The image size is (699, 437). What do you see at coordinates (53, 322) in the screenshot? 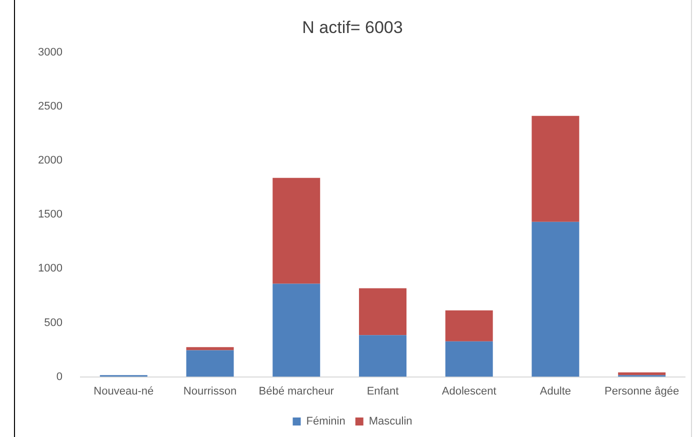
I see `y-tick-label: 500` at bounding box center [53, 322].